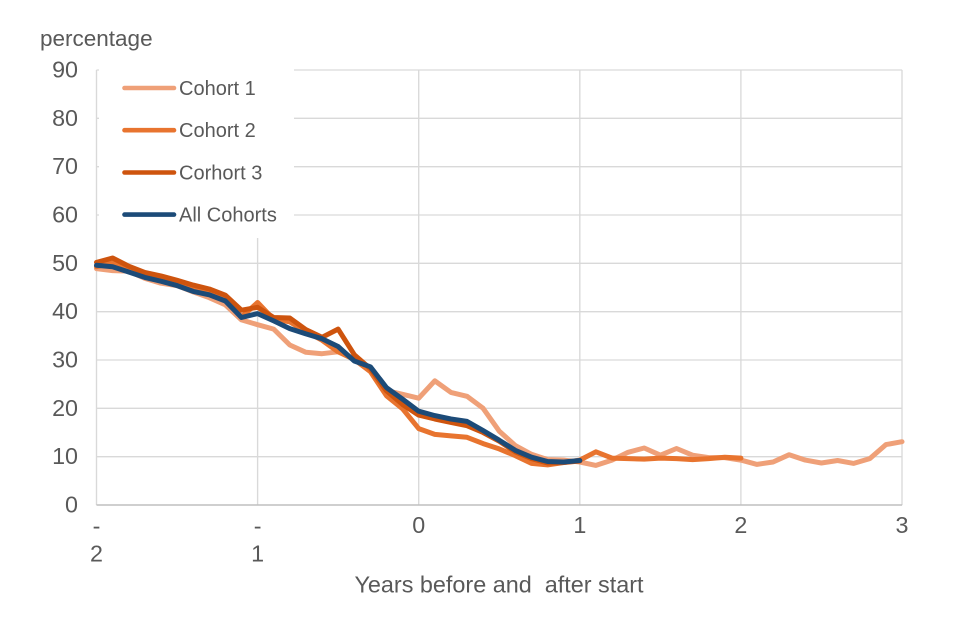 This screenshot has width=960, height=640. I want to click on svg-text: All Cohorts, so click(228, 216).